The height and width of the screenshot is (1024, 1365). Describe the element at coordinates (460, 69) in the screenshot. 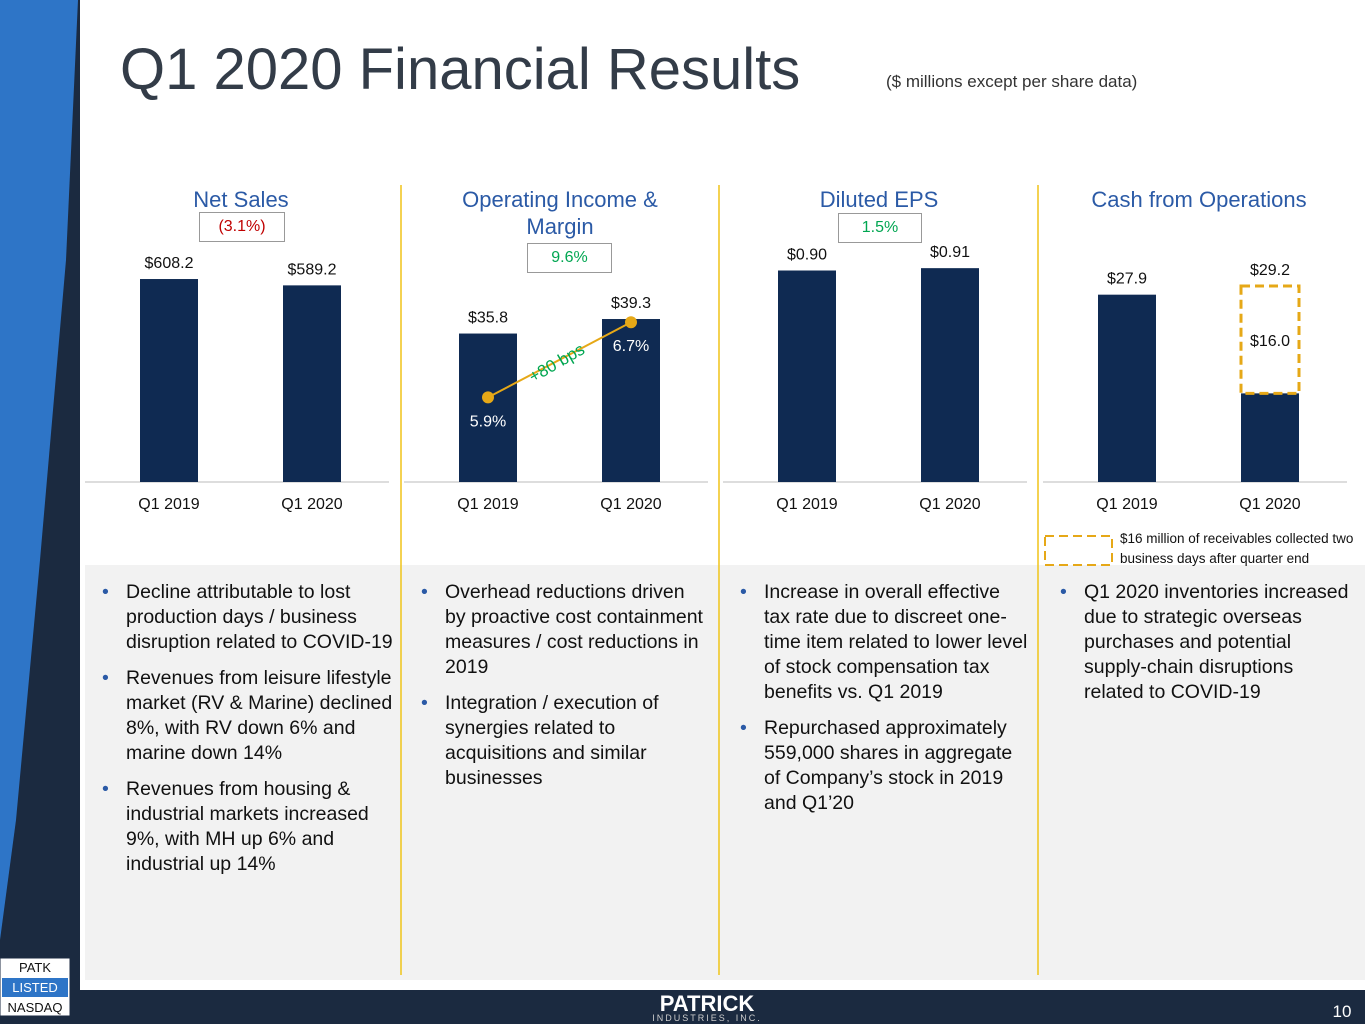

I see `slide-title: Q1 2020 Financial Results` at that location.